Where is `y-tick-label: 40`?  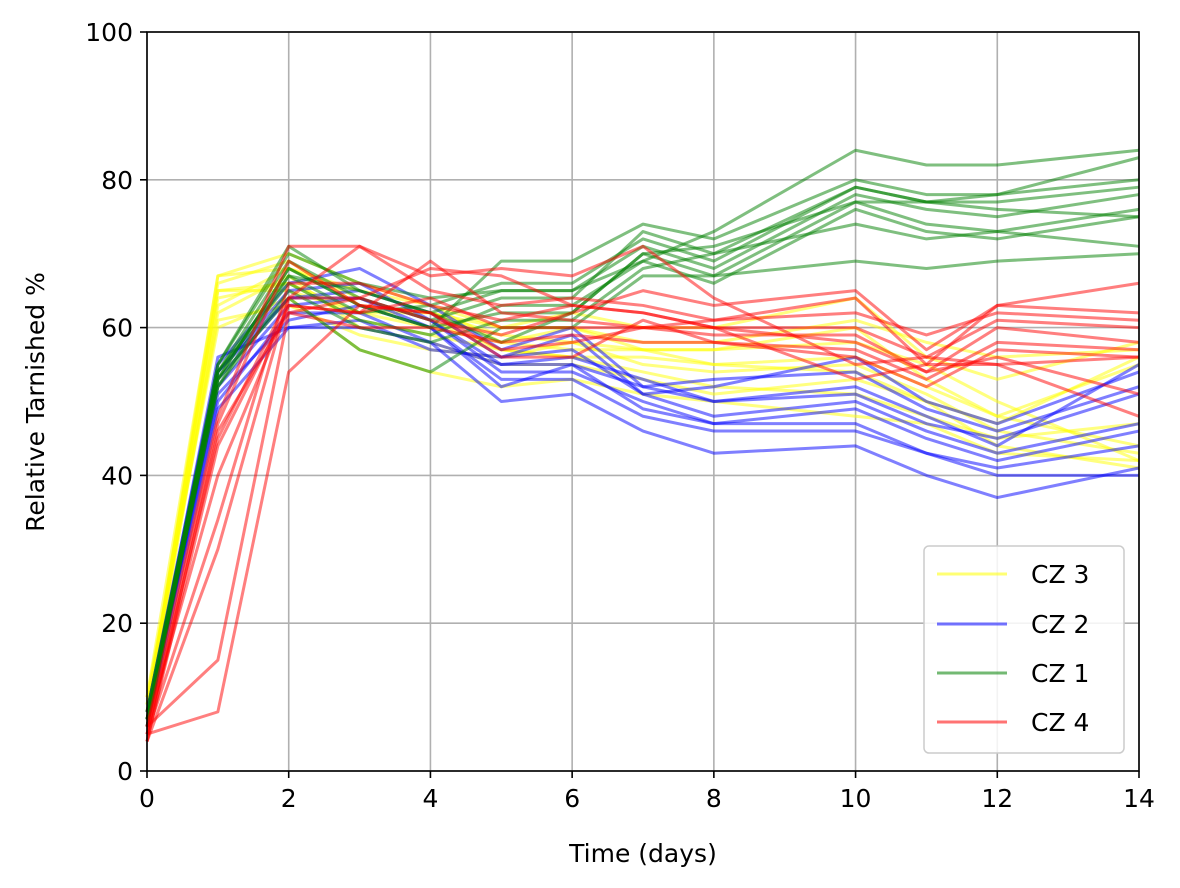
y-tick-label: 40 is located at coordinates (117, 475).